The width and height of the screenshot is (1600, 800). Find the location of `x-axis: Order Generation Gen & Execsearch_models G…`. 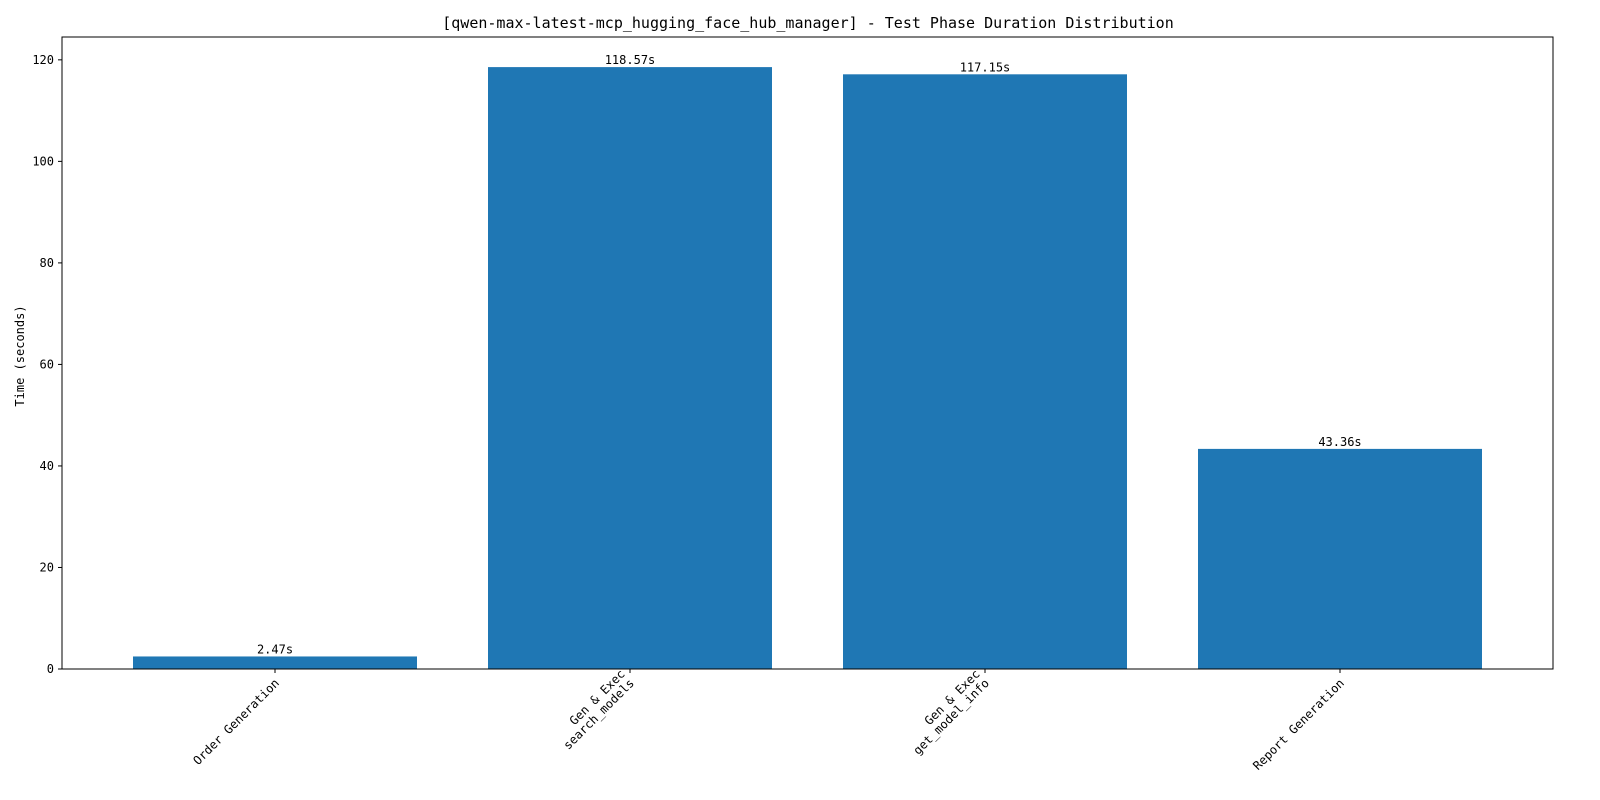

x-axis: Order Generation Gen & Execsearch_models G… is located at coordinates (768, 720).